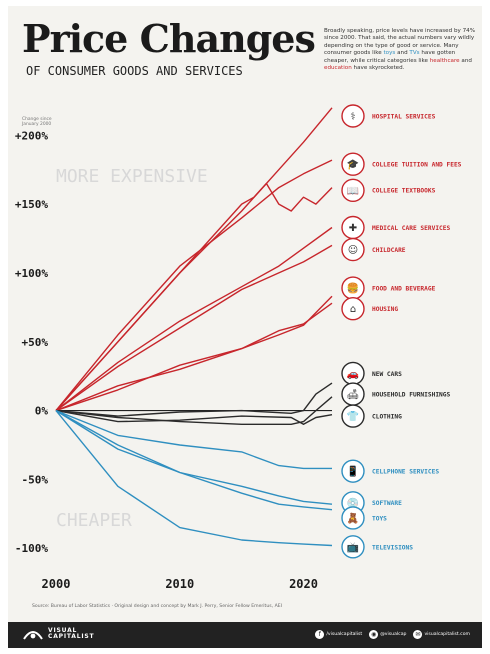 This screenshot has width=490, height=654. I want to click on stroller-icon, so click(353, 249).